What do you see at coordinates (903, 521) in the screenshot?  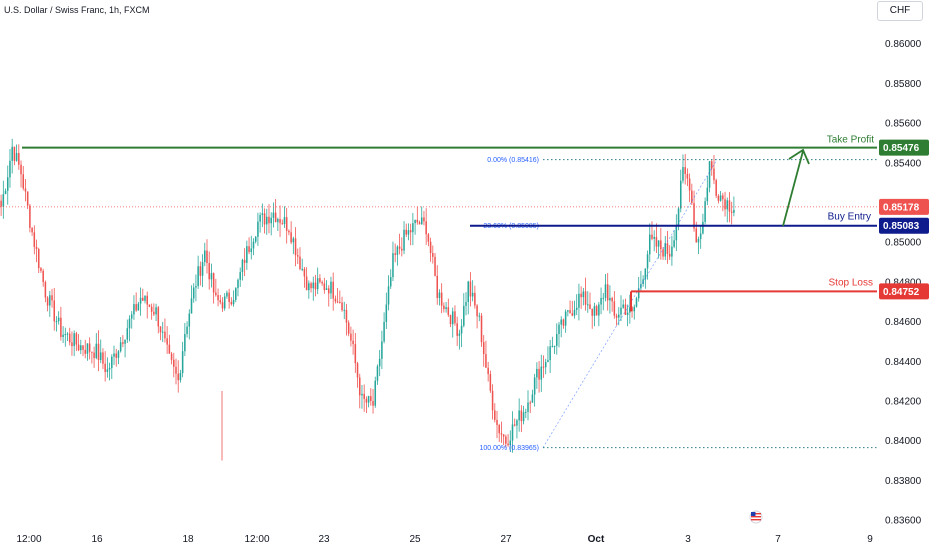 I see `price-tick-label: 0.83600` at bounding box center [903, 521].